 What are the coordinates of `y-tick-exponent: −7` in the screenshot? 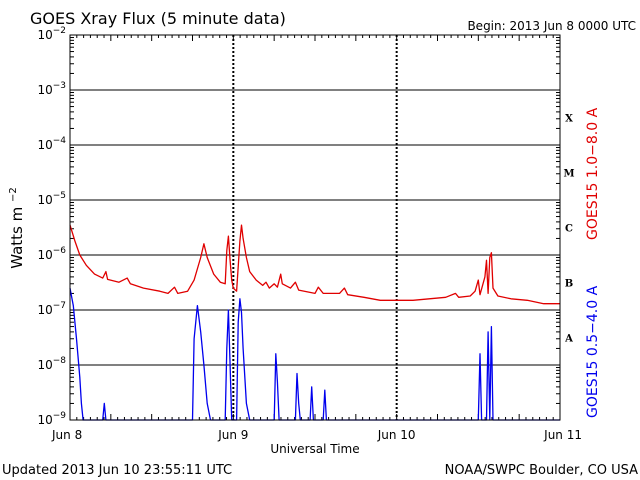 It's located at (59, 306).